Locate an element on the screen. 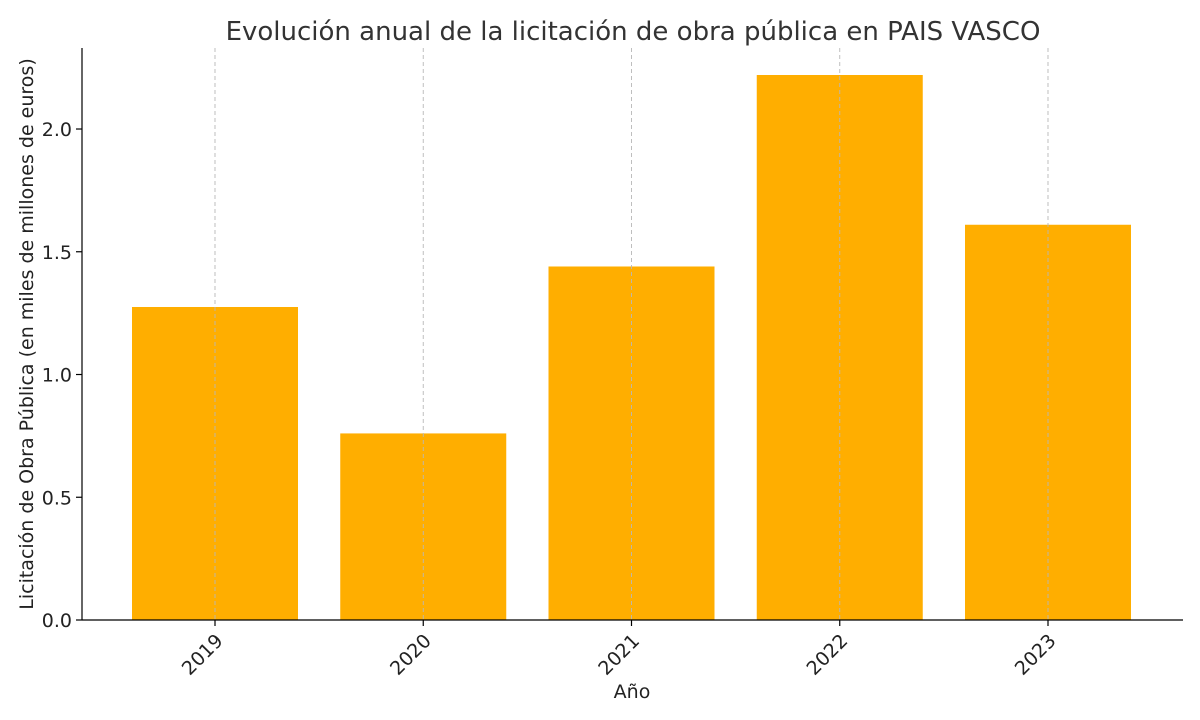 The width and height of the screenshot is (1200, 720). x-tick-label: 2023 is located at coordinates (1036, 655).